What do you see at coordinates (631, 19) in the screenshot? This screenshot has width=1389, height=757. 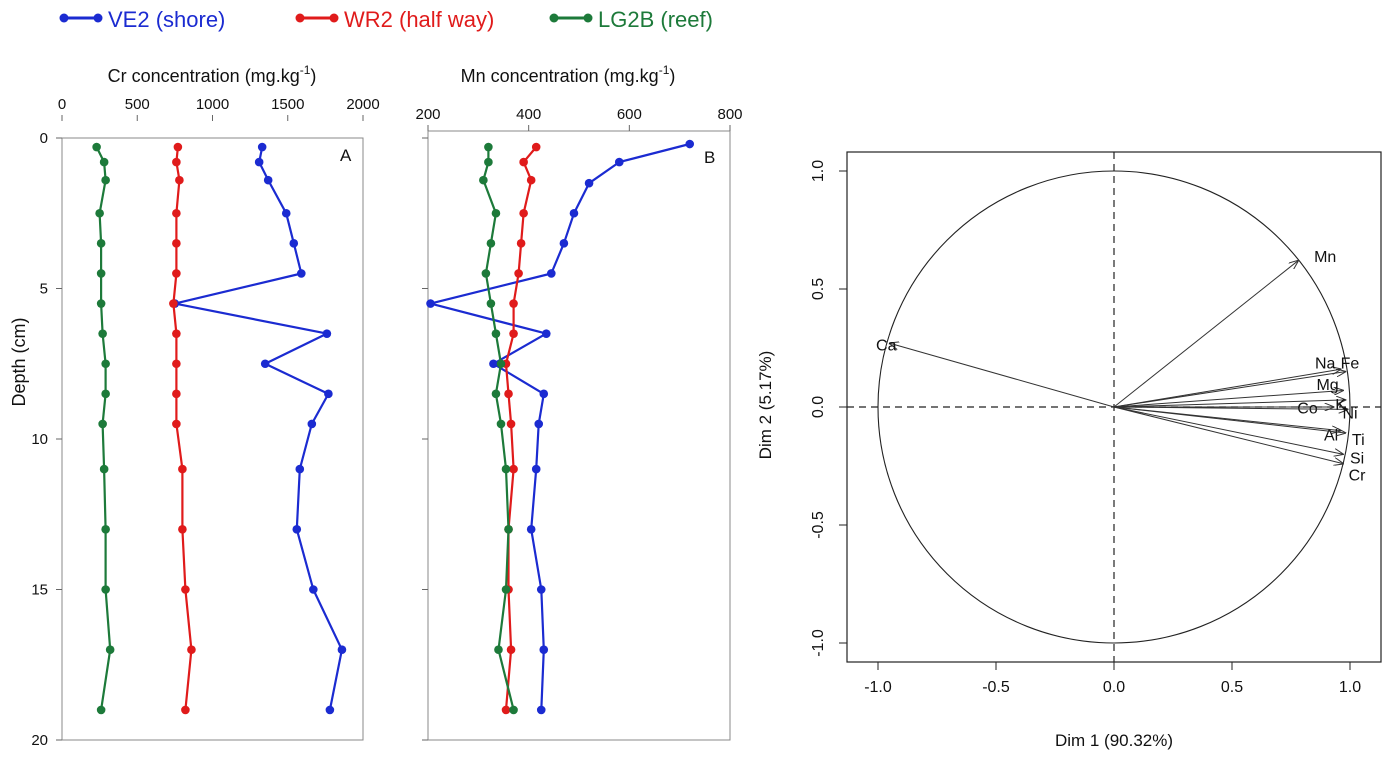 I see `legend-item-lg2b: LG2B (reef)` at bounding box center [631, 19].